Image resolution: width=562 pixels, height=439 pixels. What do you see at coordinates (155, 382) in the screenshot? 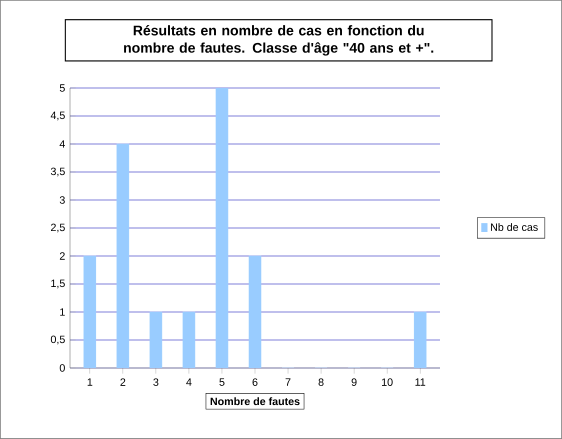
I see `x-tick-label: 3` at bounding box center [155, 382].